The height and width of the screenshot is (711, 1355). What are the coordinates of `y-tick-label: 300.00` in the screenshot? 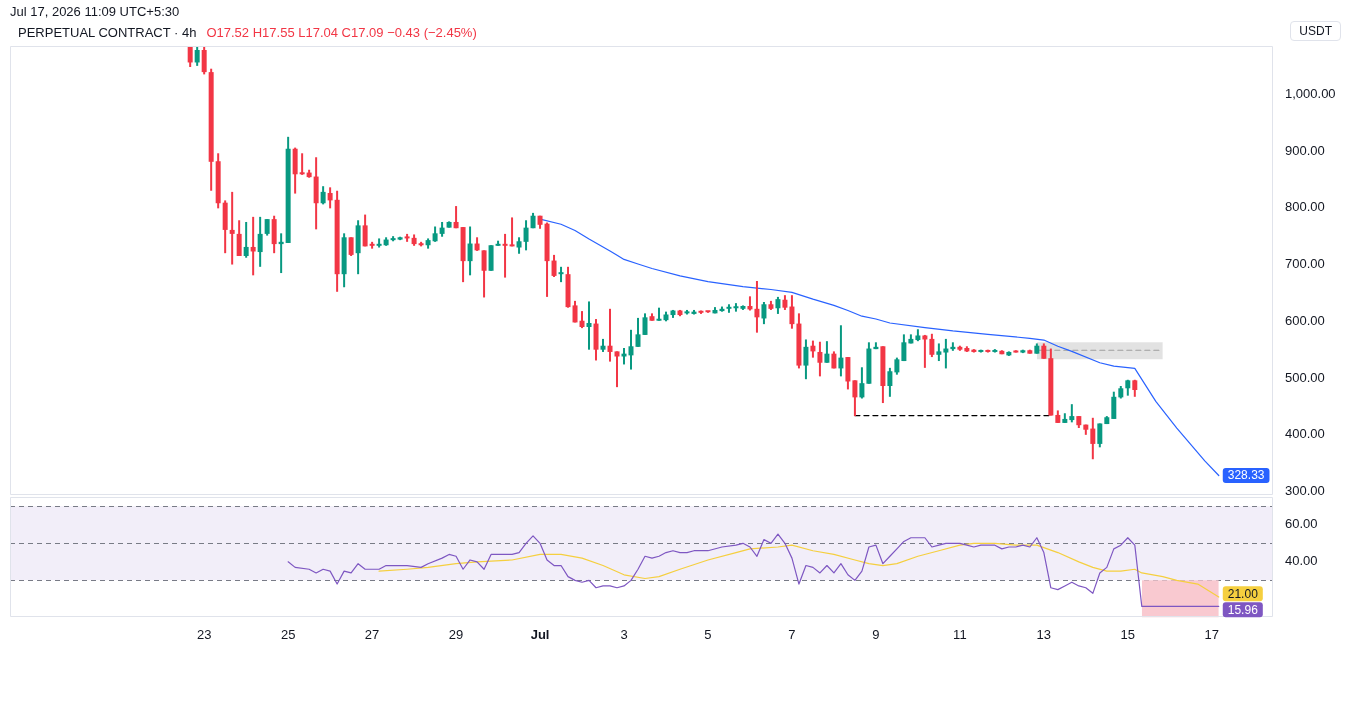 It's located at (1305, 491).